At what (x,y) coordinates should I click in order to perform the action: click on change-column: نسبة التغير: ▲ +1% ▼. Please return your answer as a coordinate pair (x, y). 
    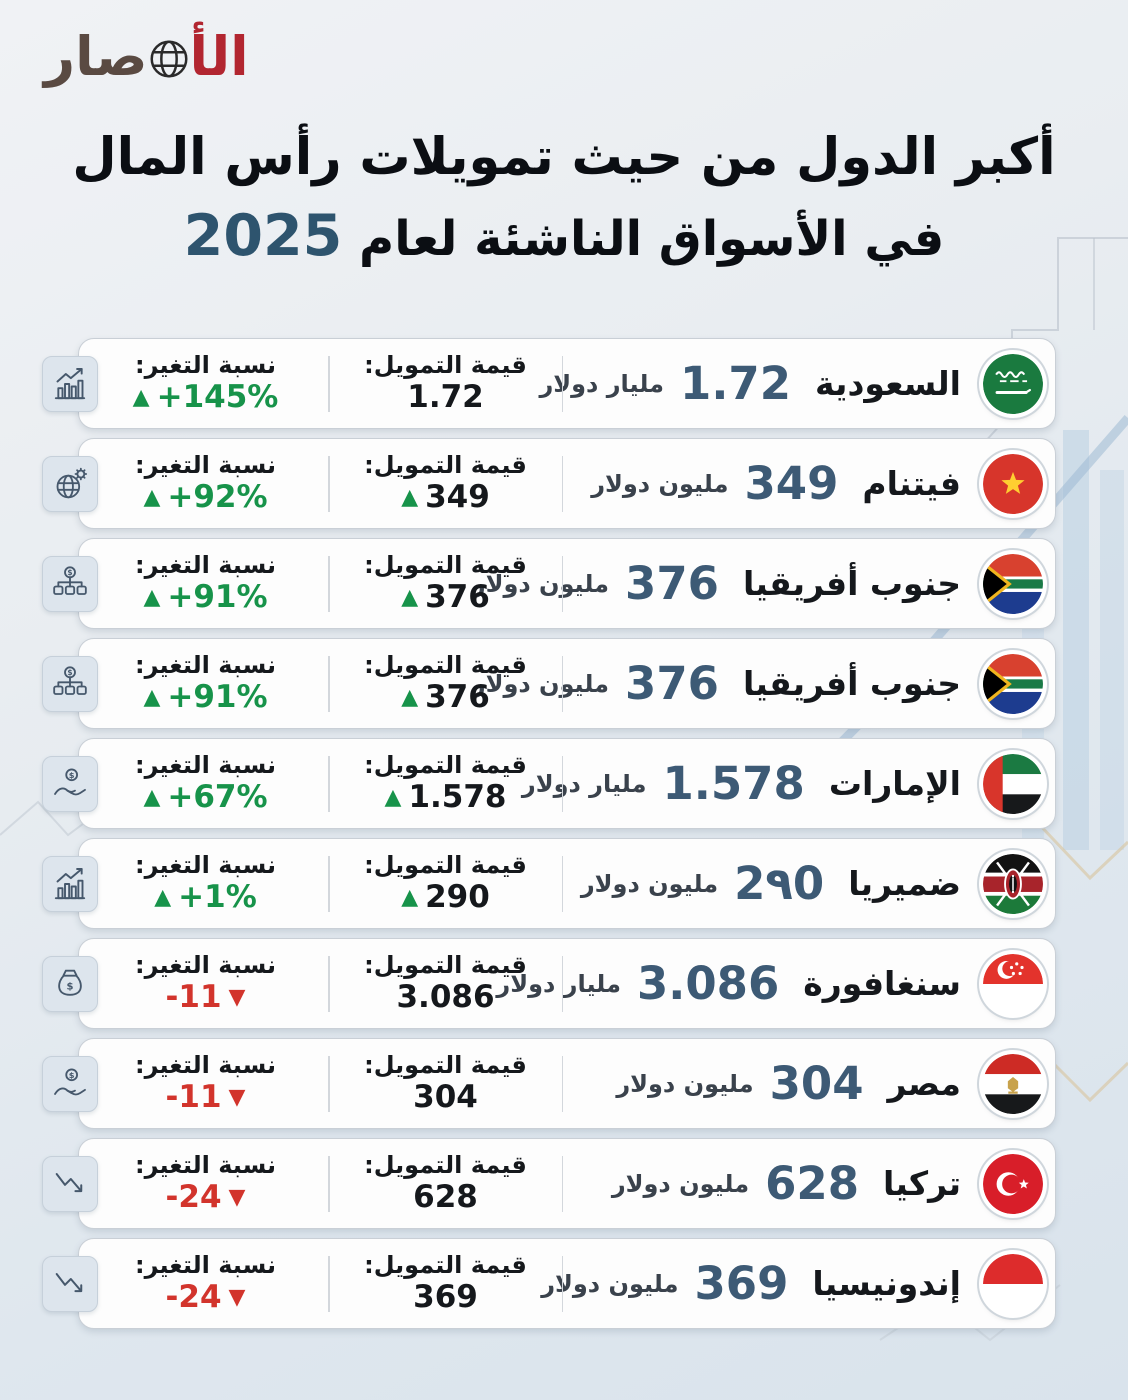
    Looking at the image, I should click on (205, 883).